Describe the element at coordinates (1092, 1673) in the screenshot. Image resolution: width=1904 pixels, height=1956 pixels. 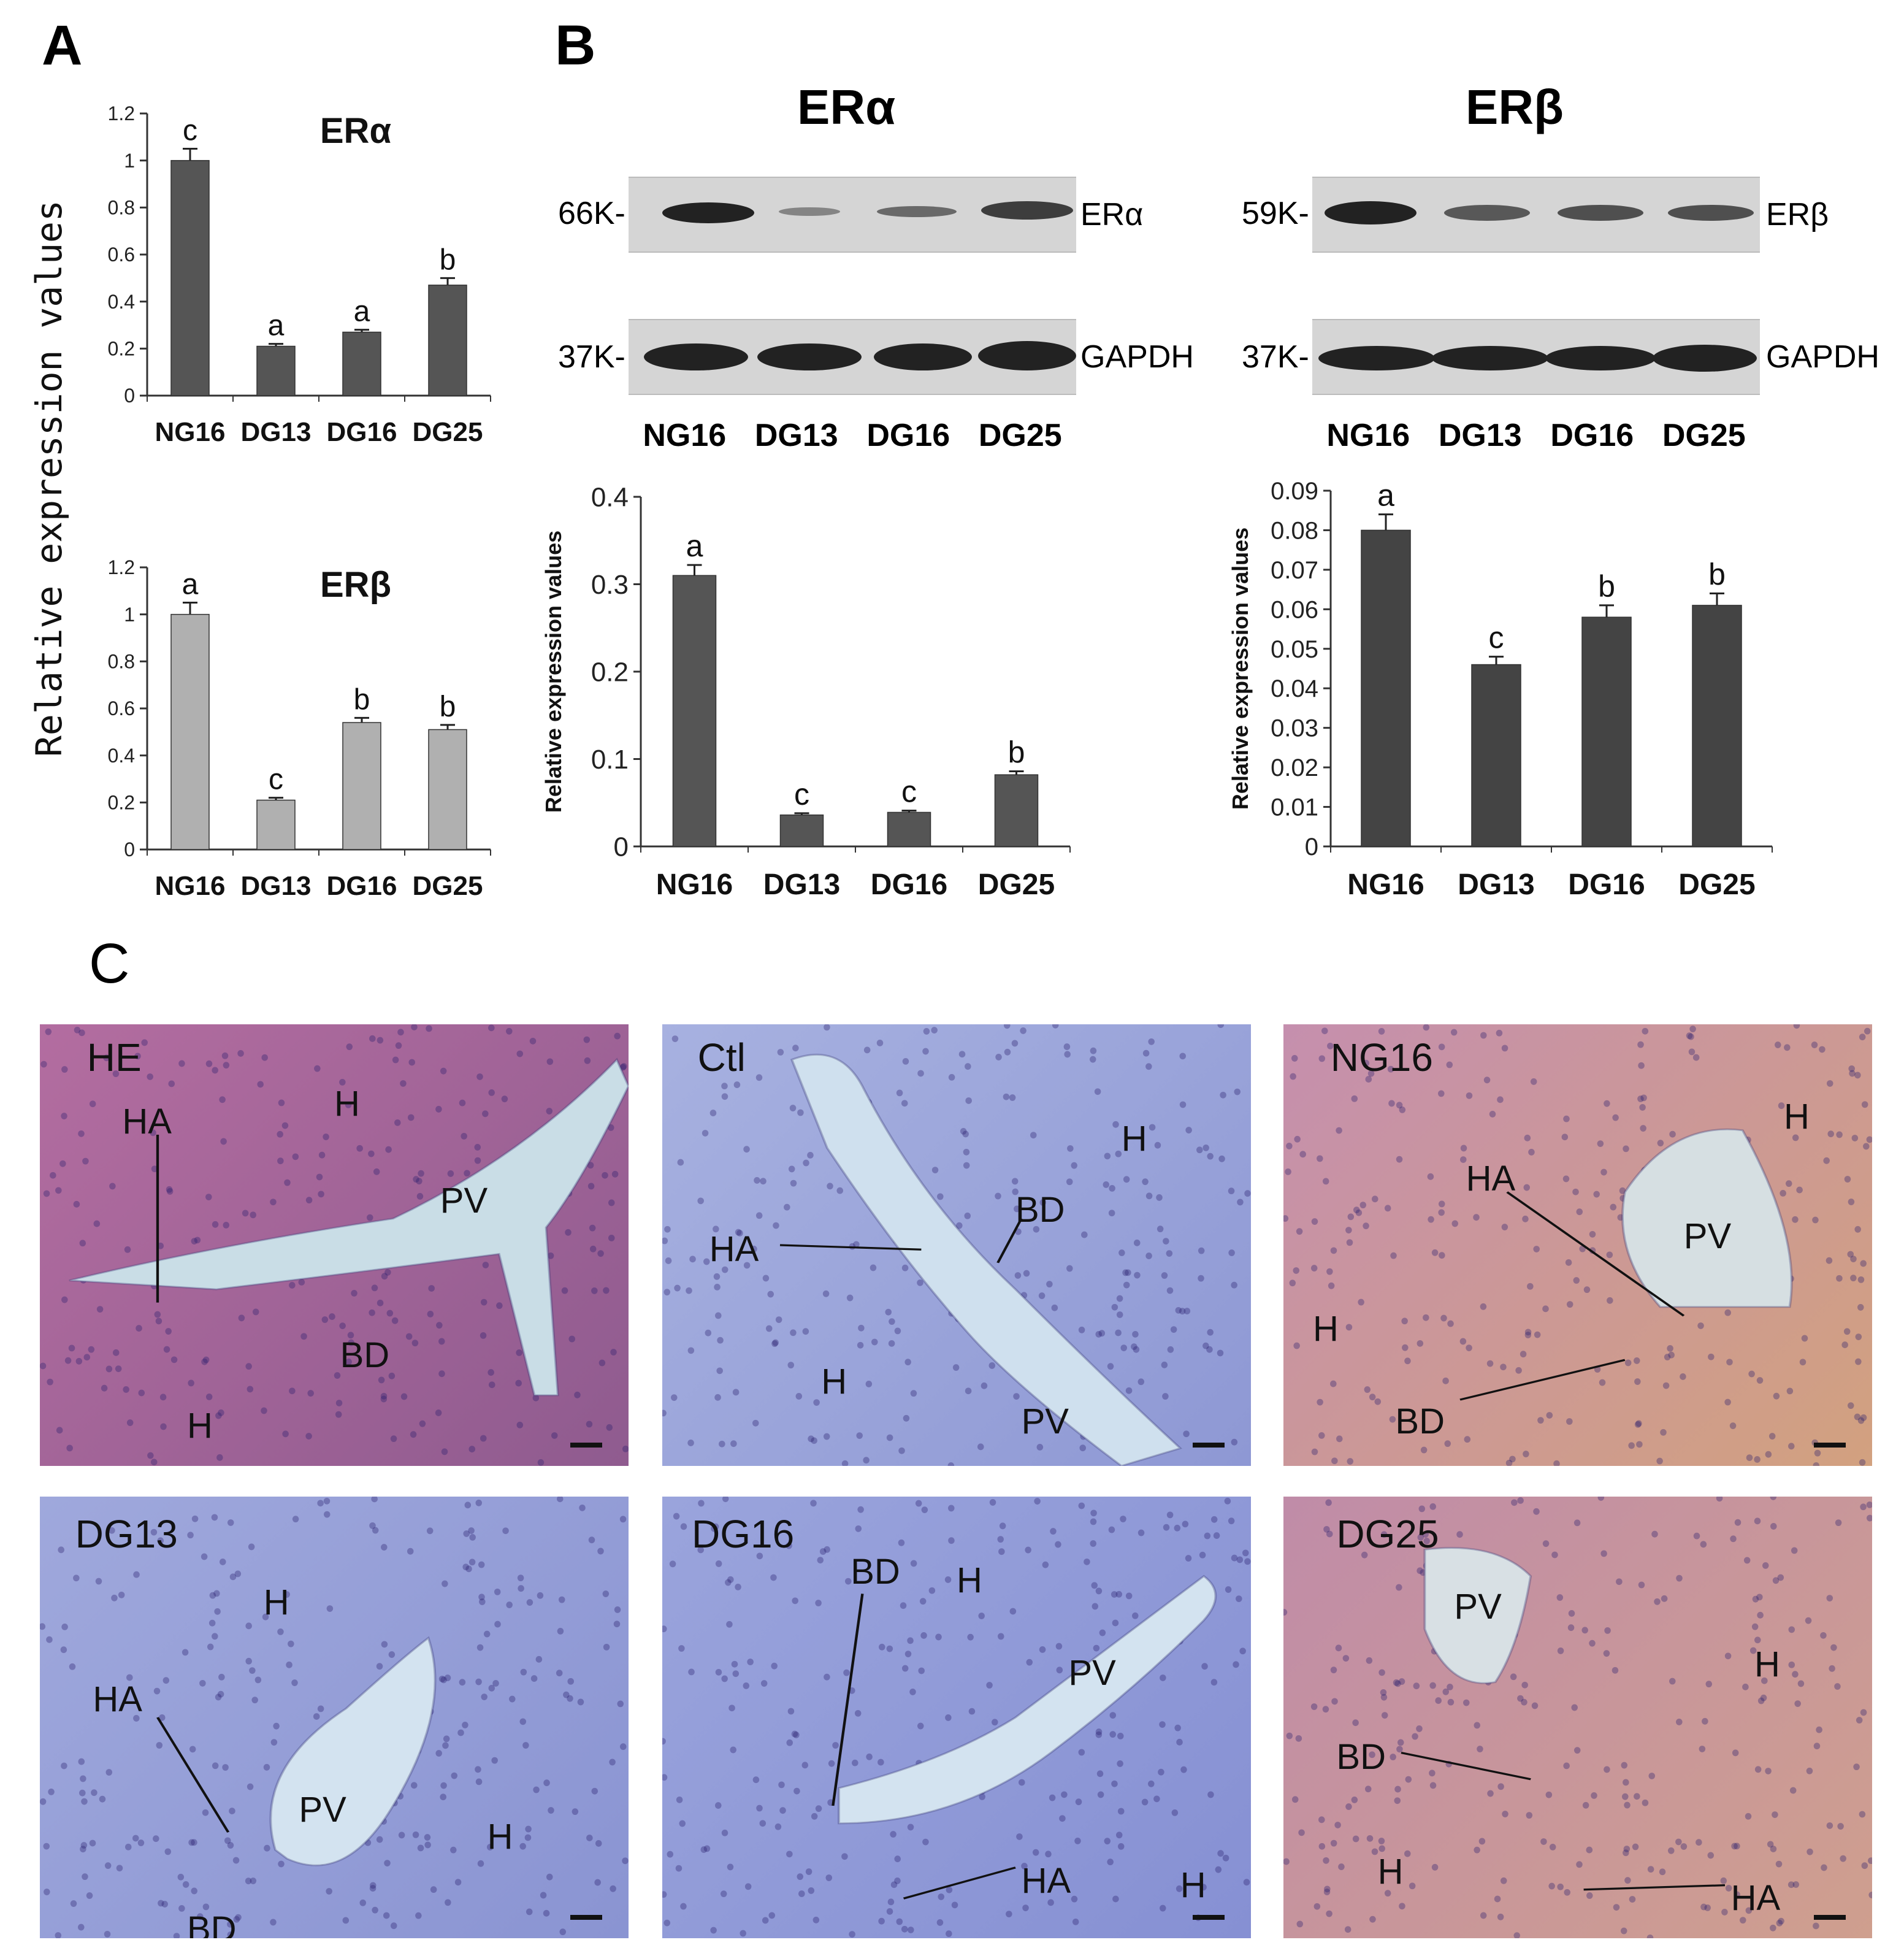
I see `tissue-label-pv: PV` at that location.